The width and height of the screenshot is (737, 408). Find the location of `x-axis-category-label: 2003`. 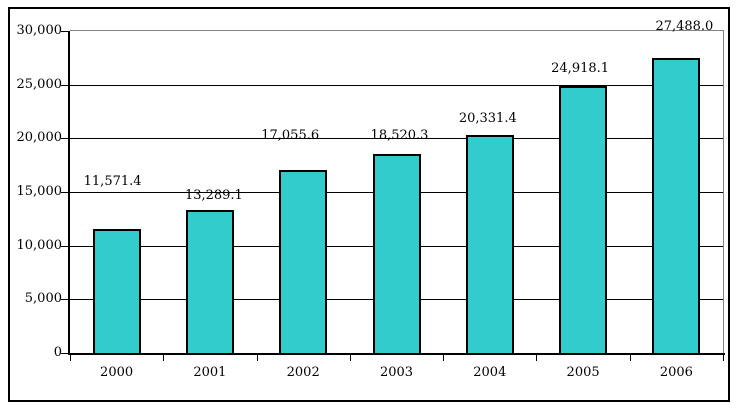

x-axis-category-label: 2003 is located at coordinates (396, 372).